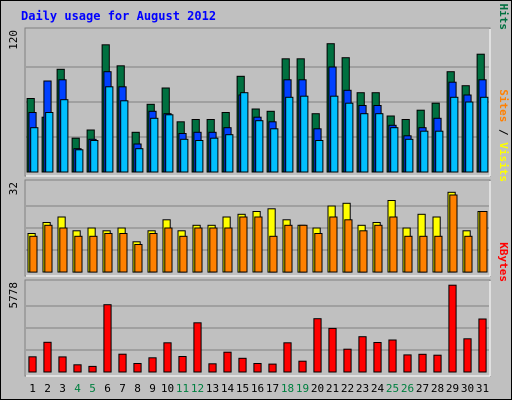  I want to click on day-label-8: 8, so click(137, 388).